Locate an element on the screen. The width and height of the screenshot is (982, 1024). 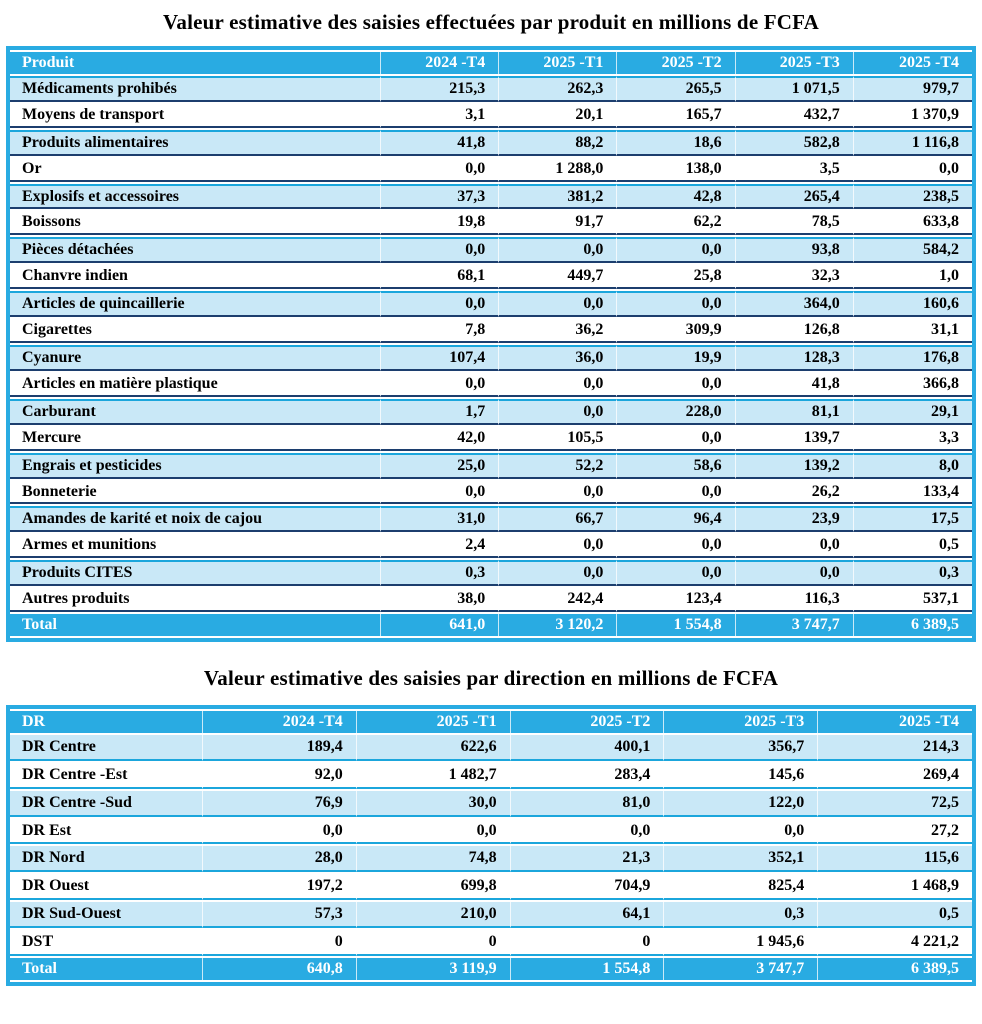
cell-value: 309,9 is located at coordinates (676, 331).